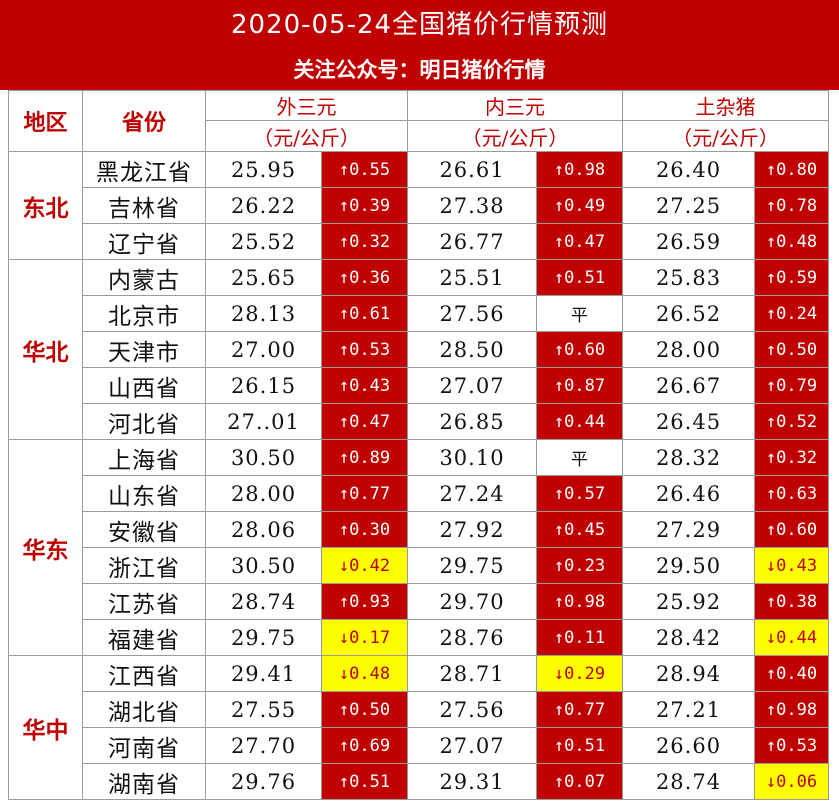 The width and height of the screenshot is (839, 803). What do you see at coordinates (579, 709) in the screenshot?
I see `change-neisanyuan: ↑0.77` at bounding box center [579, 709].